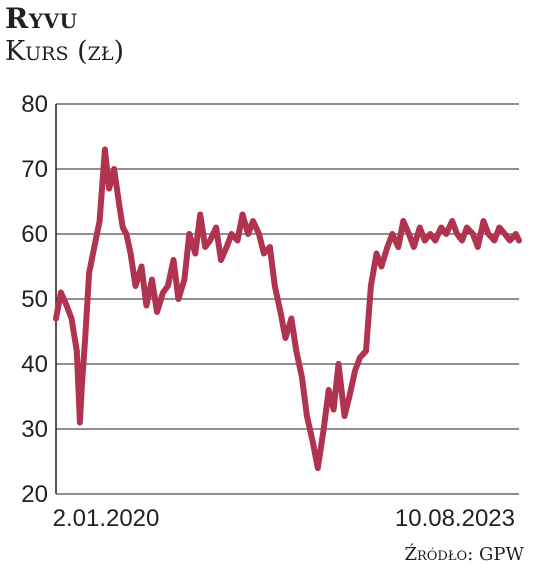  Describe the element at coordinates (284, 518) in the screenshot. I see `x-tick-labels: 2.01.2020 10.08.2023` at that location.